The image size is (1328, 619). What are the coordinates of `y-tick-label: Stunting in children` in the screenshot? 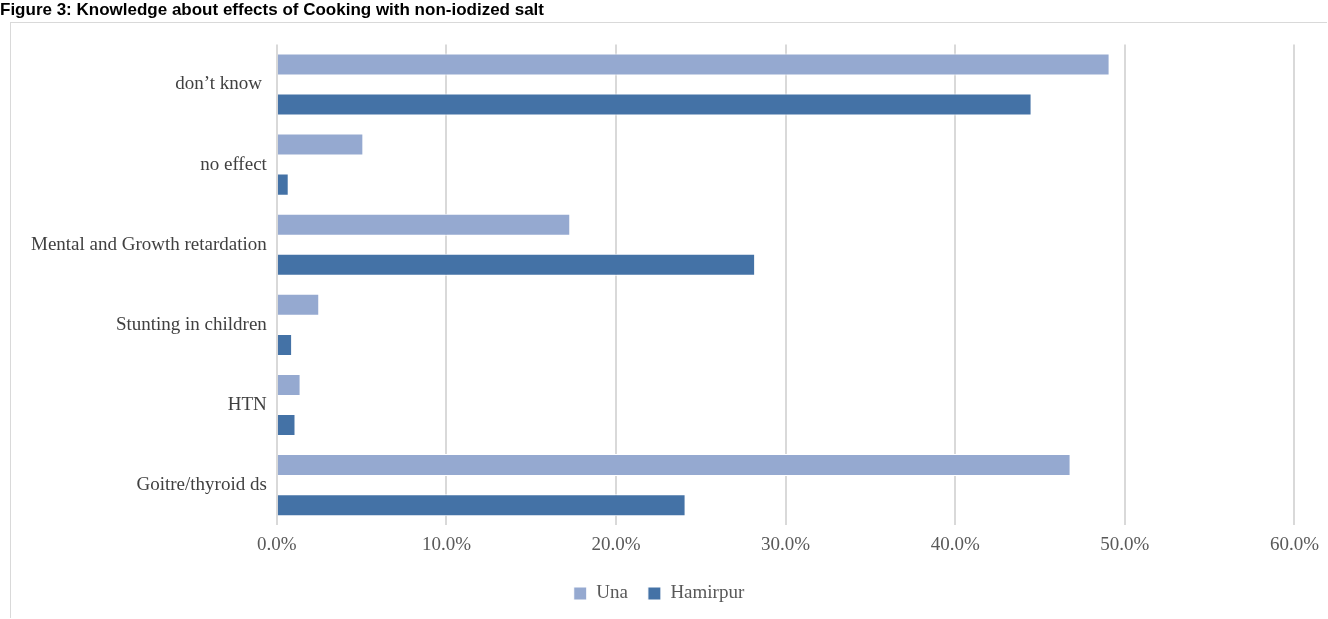 It's located at (191, 323).